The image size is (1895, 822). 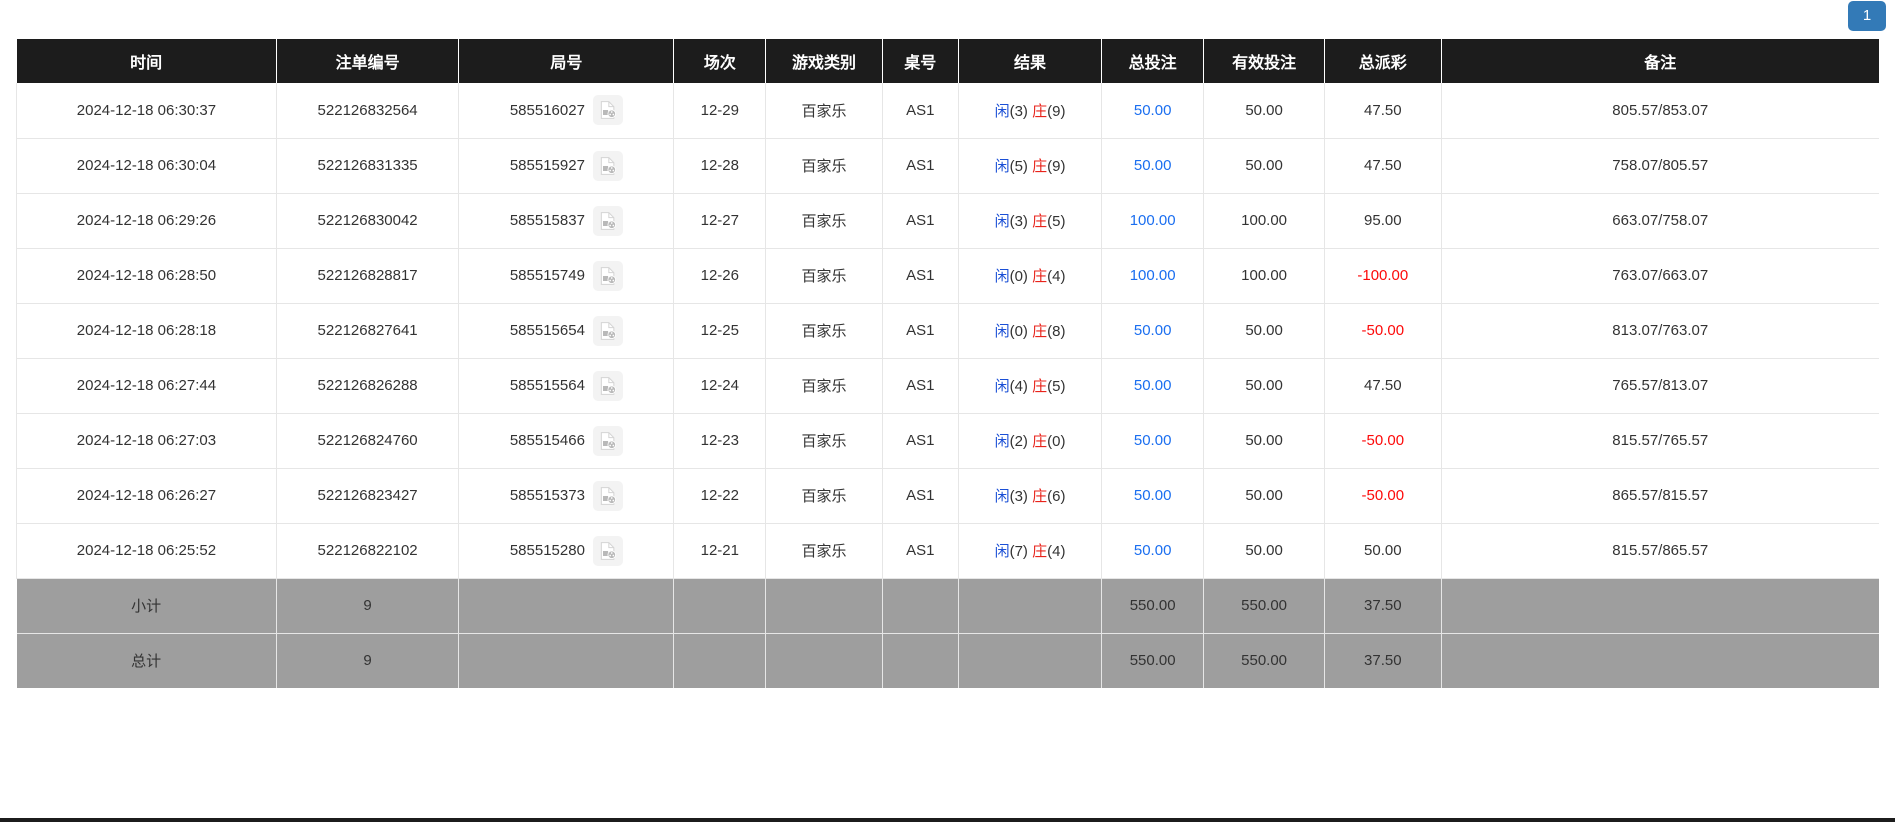 I want to click on cell-payout: -50.00, so click(x=1383, y=441).